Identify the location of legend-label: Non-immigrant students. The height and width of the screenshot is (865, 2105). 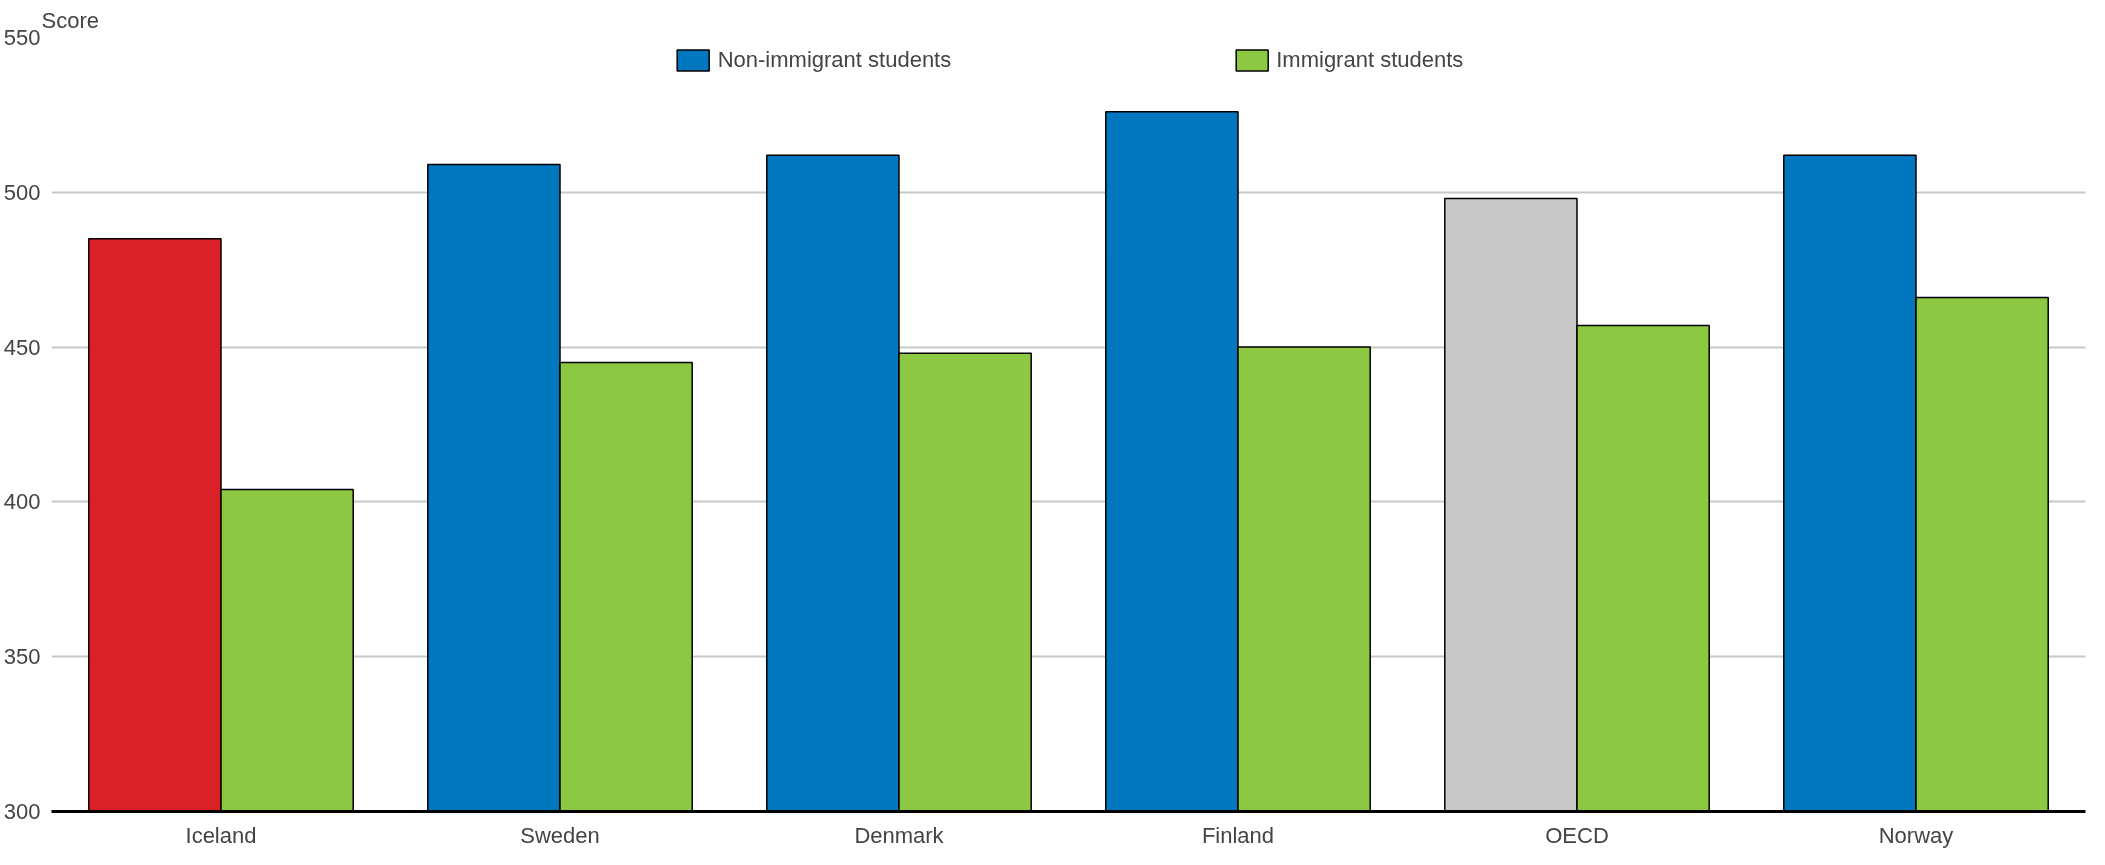
(834, 60).